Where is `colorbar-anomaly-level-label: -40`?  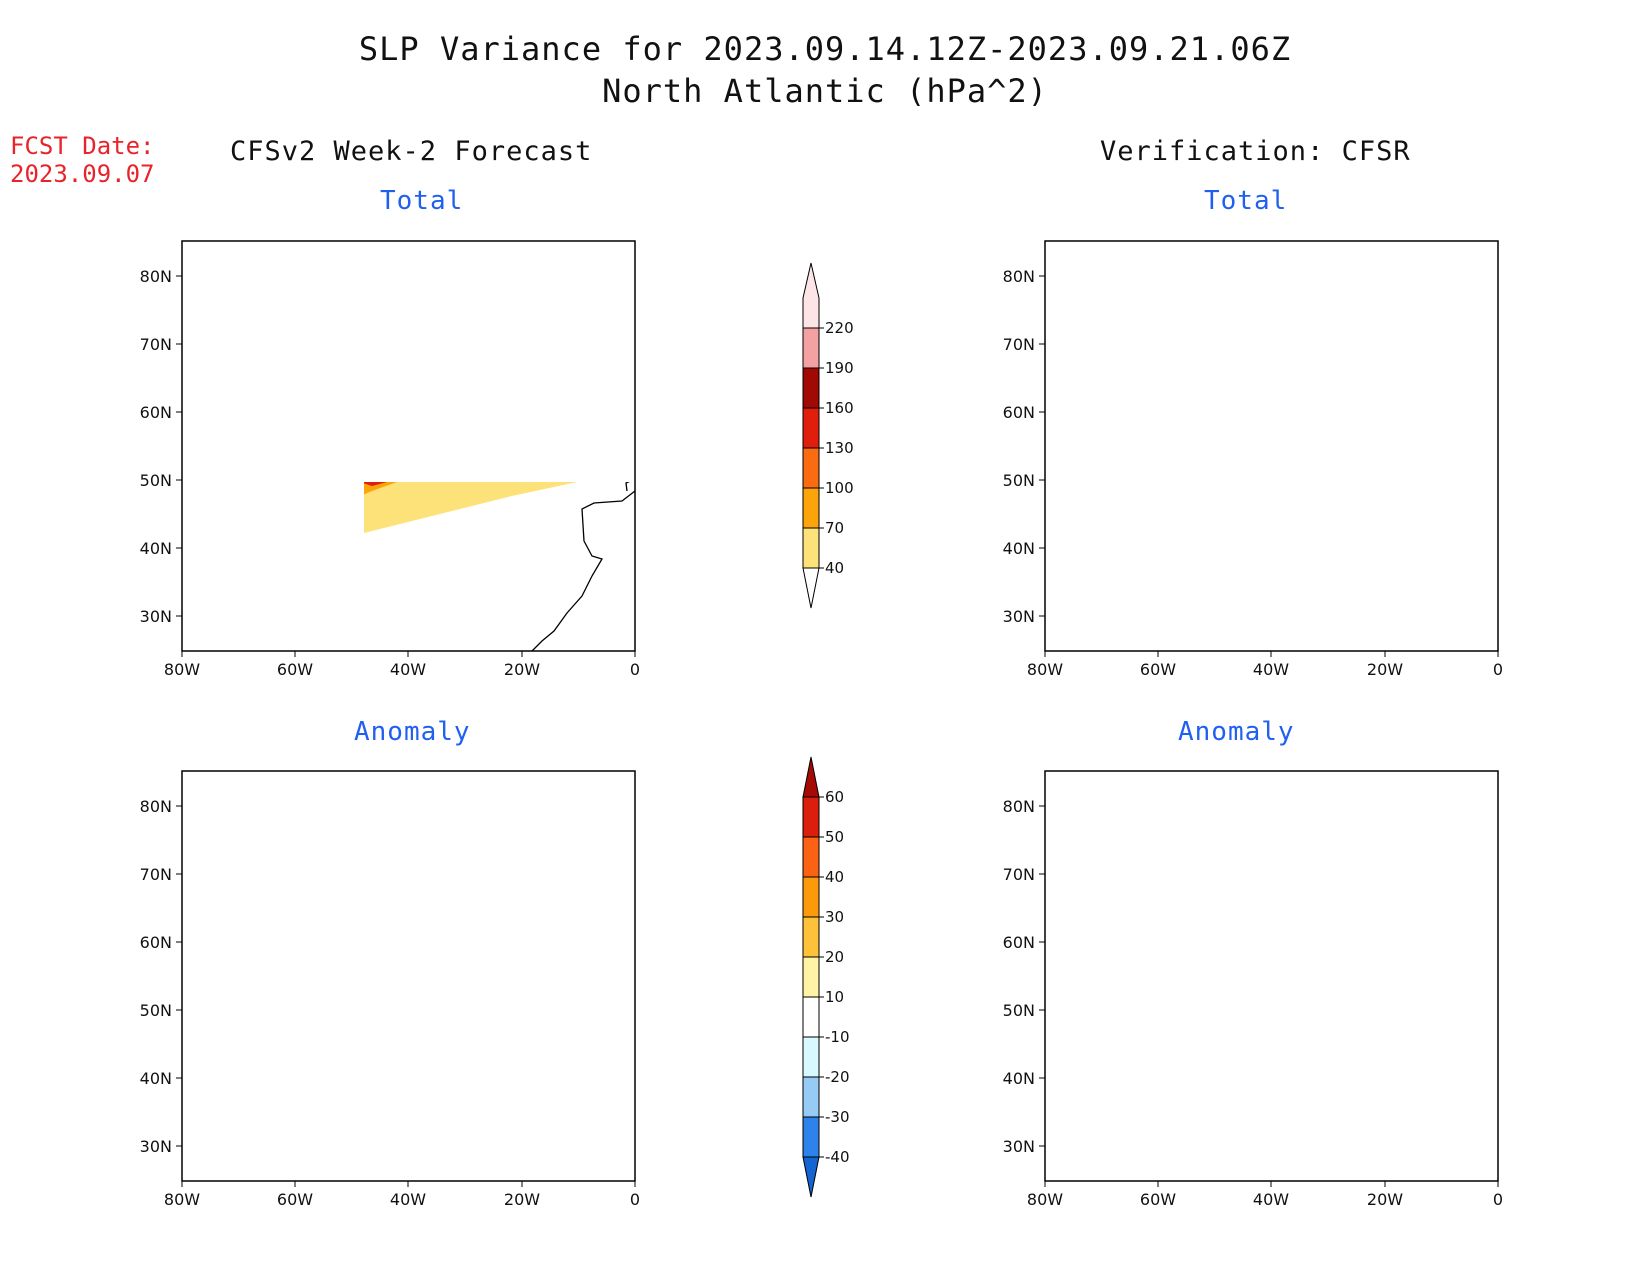
colorbar-anomaly-level-label: -40 is located at coordinates (837, 1157).